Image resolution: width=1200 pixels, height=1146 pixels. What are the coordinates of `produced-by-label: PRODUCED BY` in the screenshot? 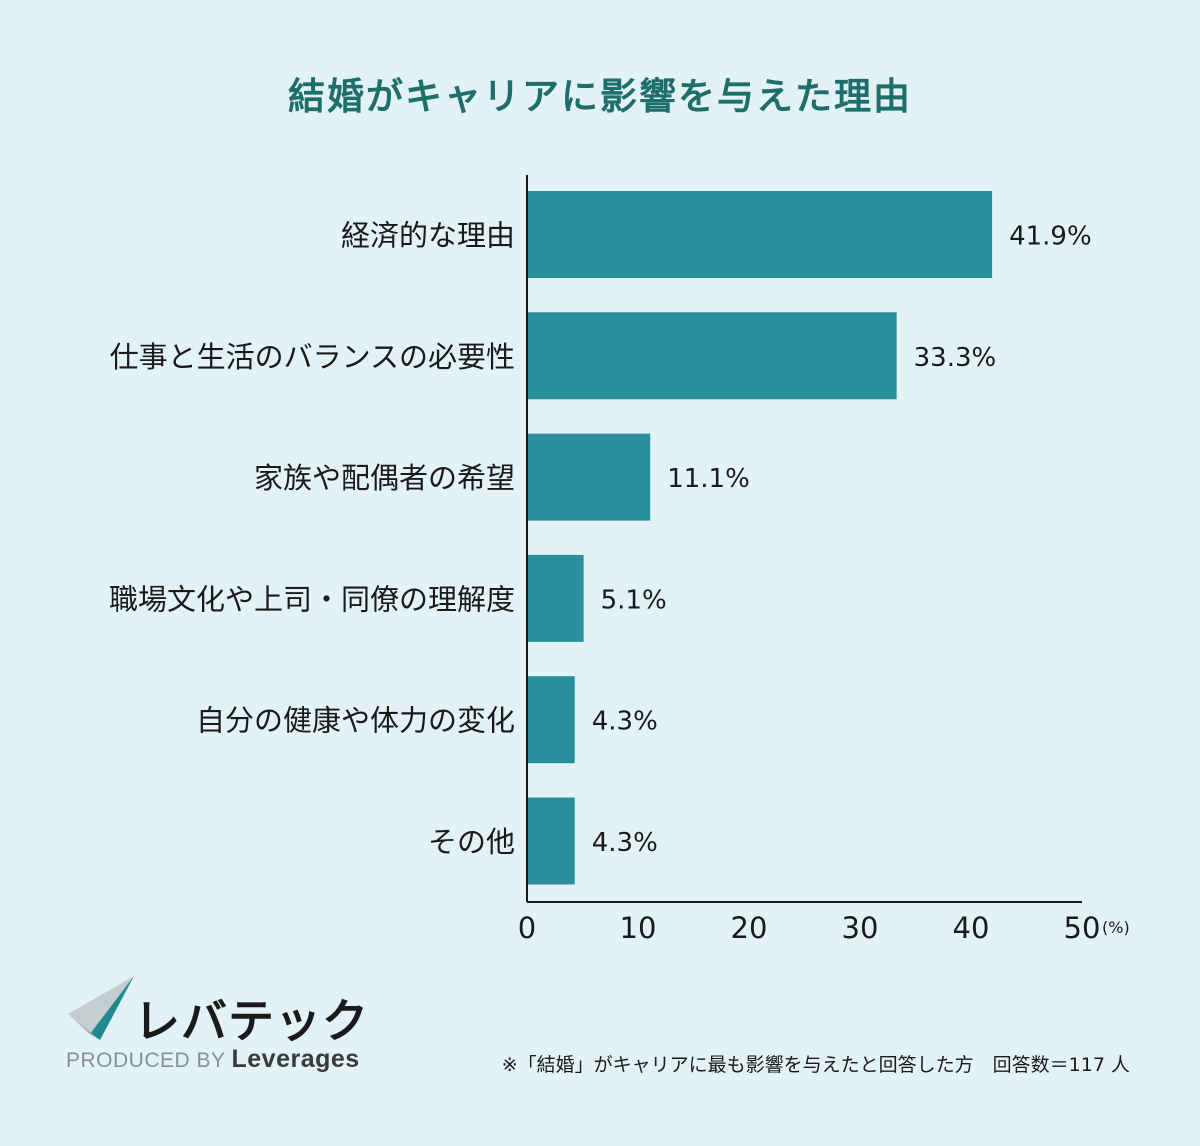 It's located at (146, 1060).